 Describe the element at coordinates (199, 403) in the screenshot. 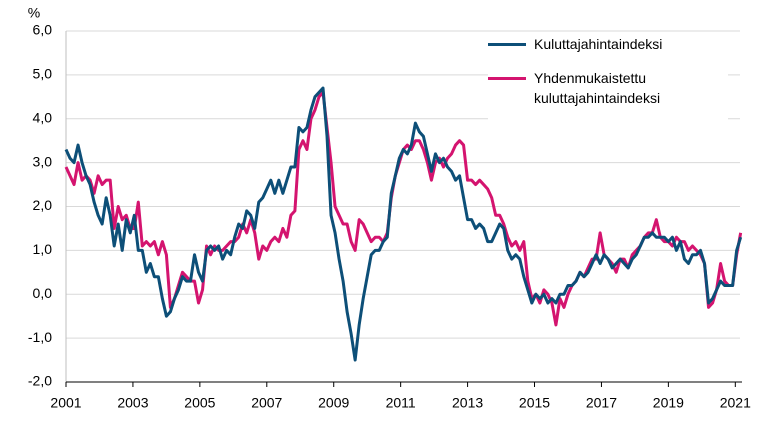

I see `x-tick-label: 2005` at that location.